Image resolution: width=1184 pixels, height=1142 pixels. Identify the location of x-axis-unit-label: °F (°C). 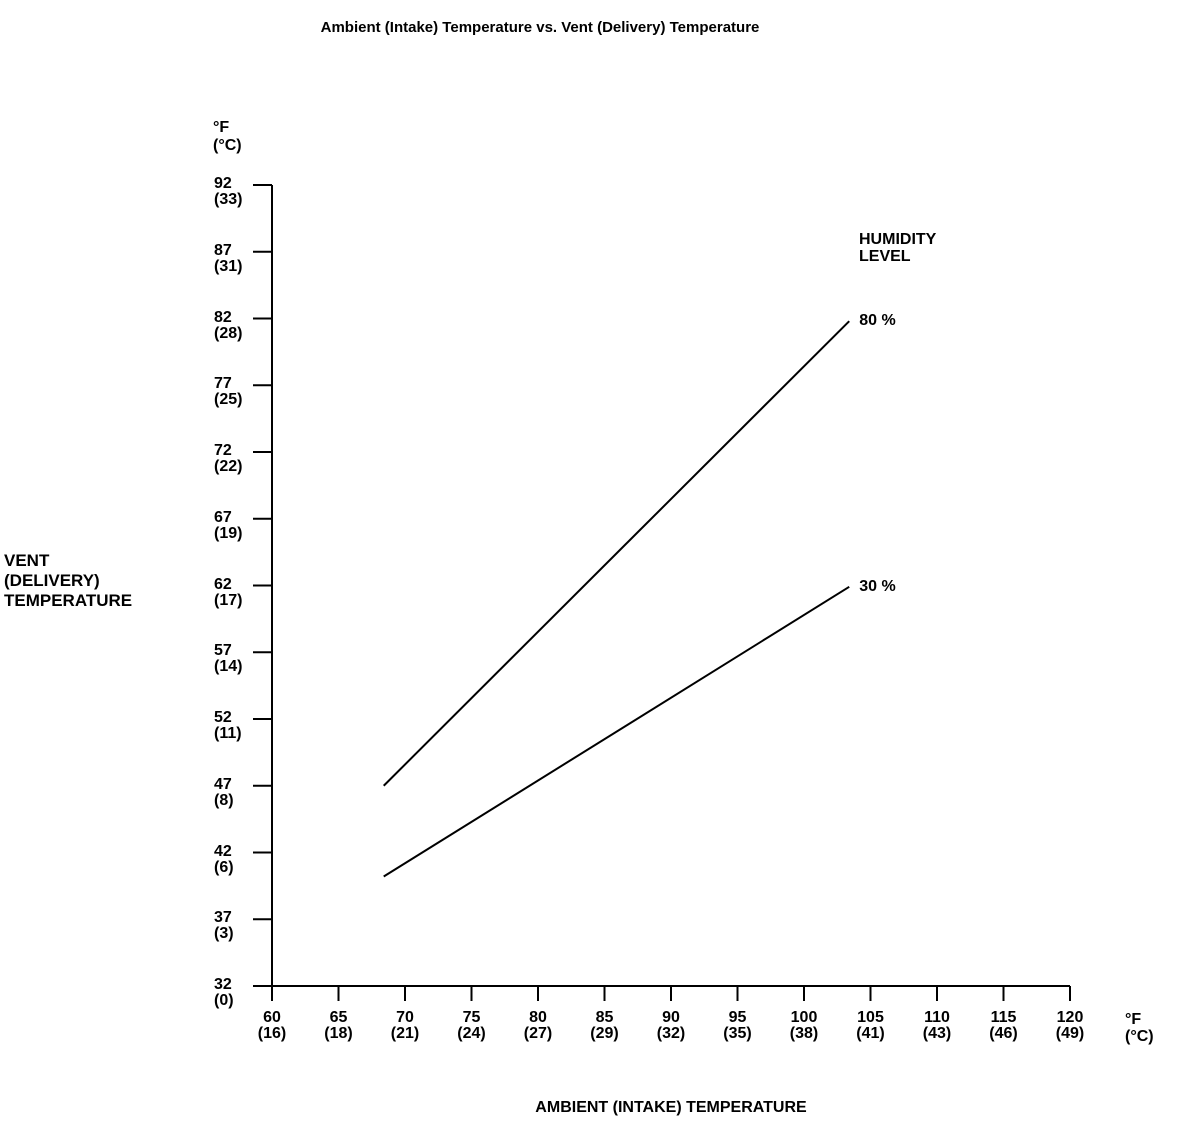
(1139, 1028).